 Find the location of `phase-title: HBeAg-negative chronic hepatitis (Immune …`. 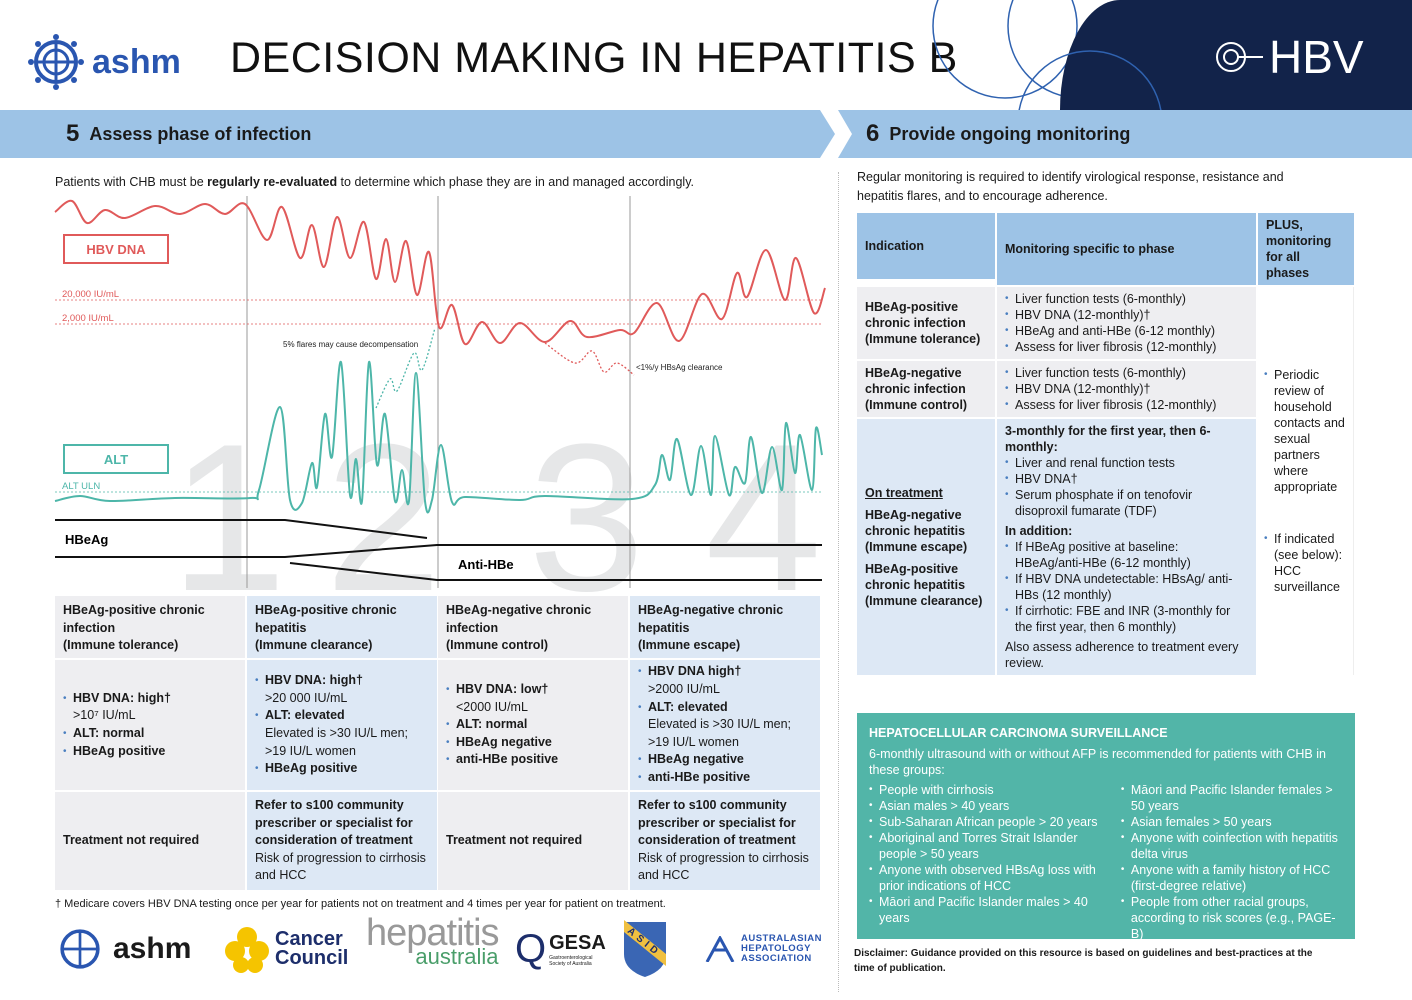

phase-title: HBeAg-negative chronic hepatitis (Immune … is located at coordinates (725, 627).